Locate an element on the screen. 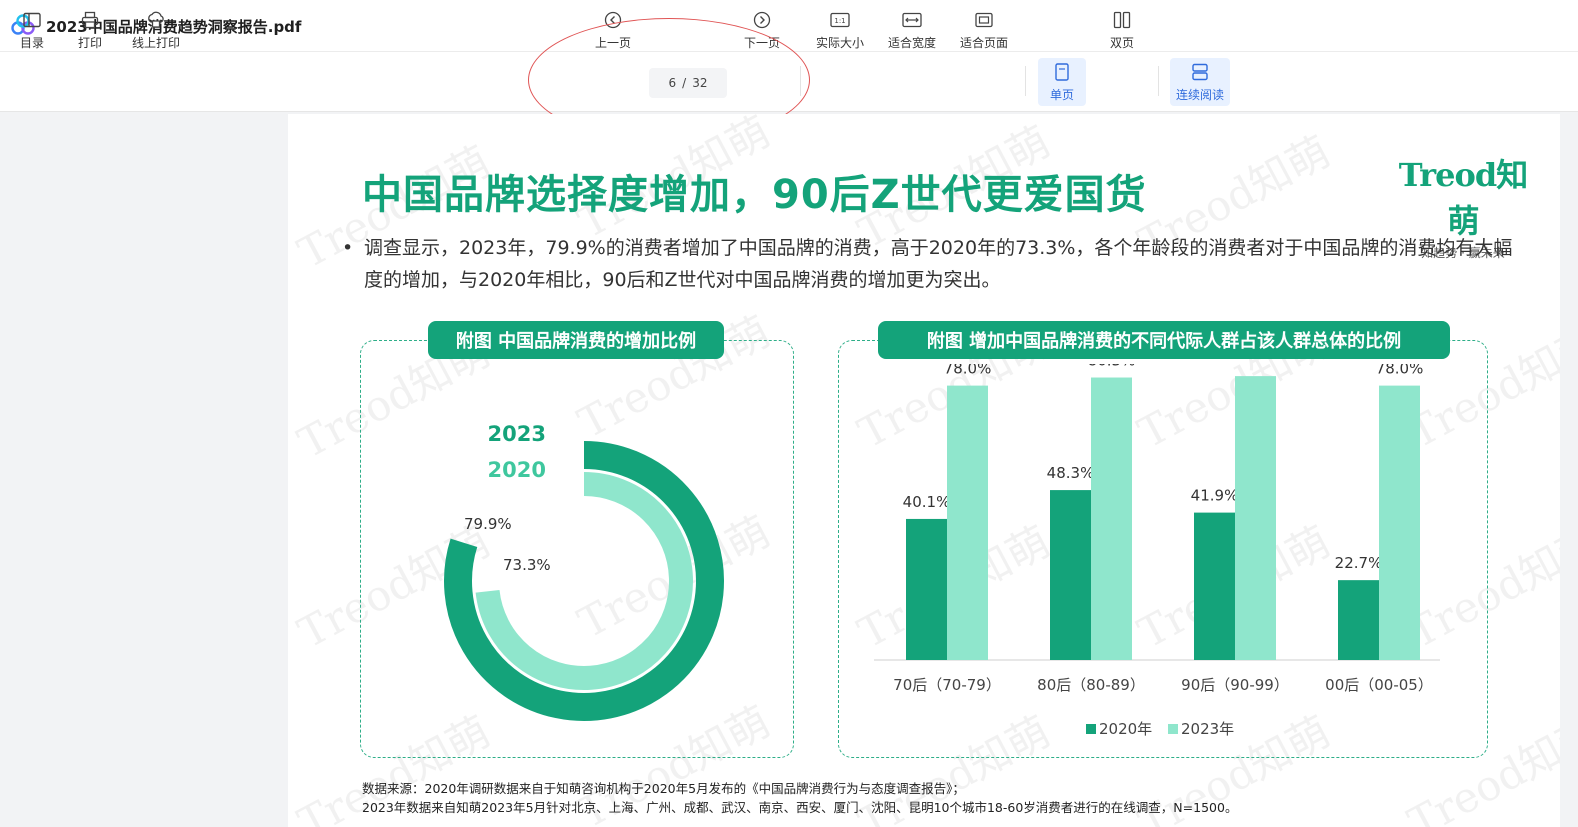  bar-value-label: 40.1% is located at coordinates (927, 502).